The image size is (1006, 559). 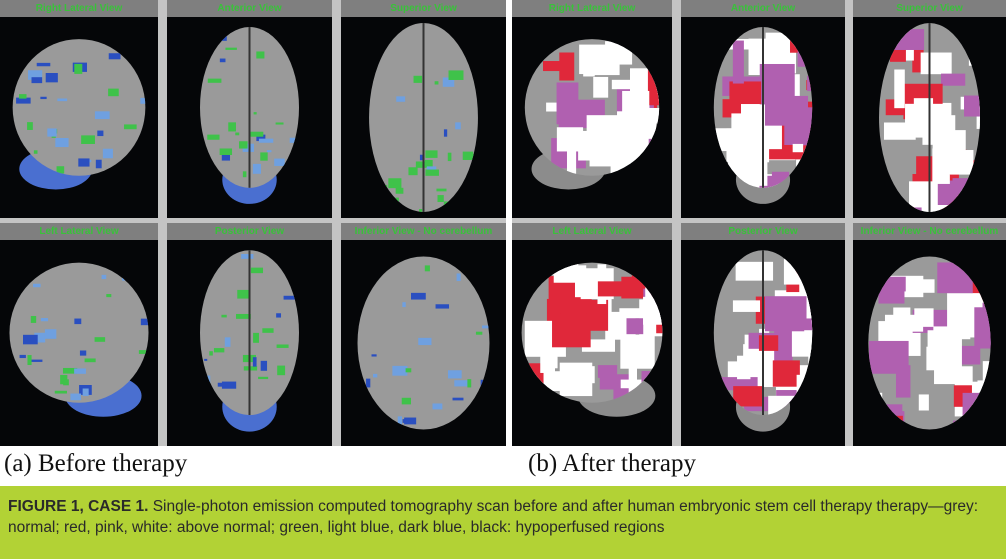 I want to click on scan-panel: Posterior View, so click(x=249, y=334).